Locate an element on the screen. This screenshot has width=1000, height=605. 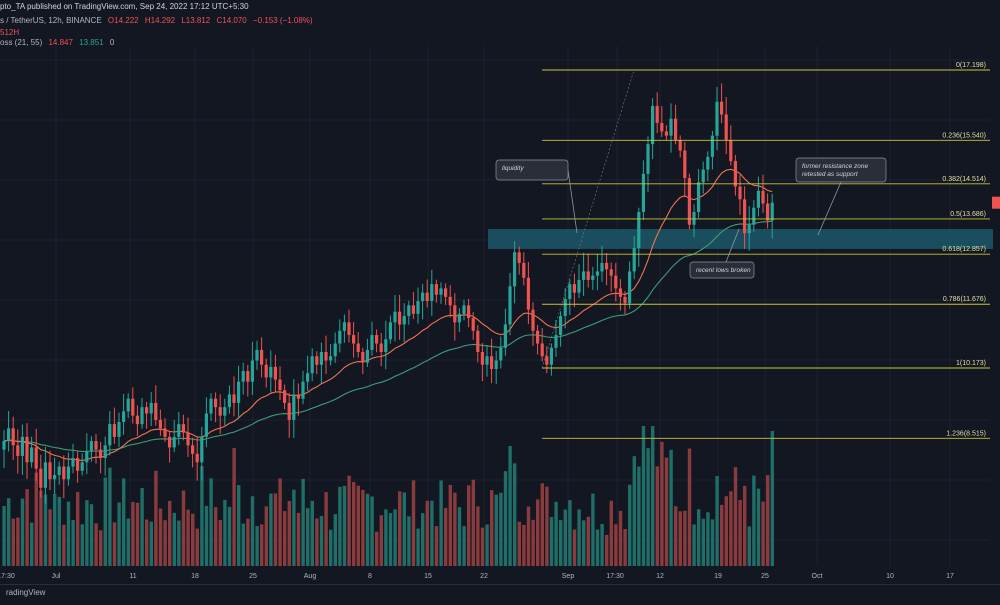
fib-level-label: 0.5(13.686) is located at coordinates (968, 214).